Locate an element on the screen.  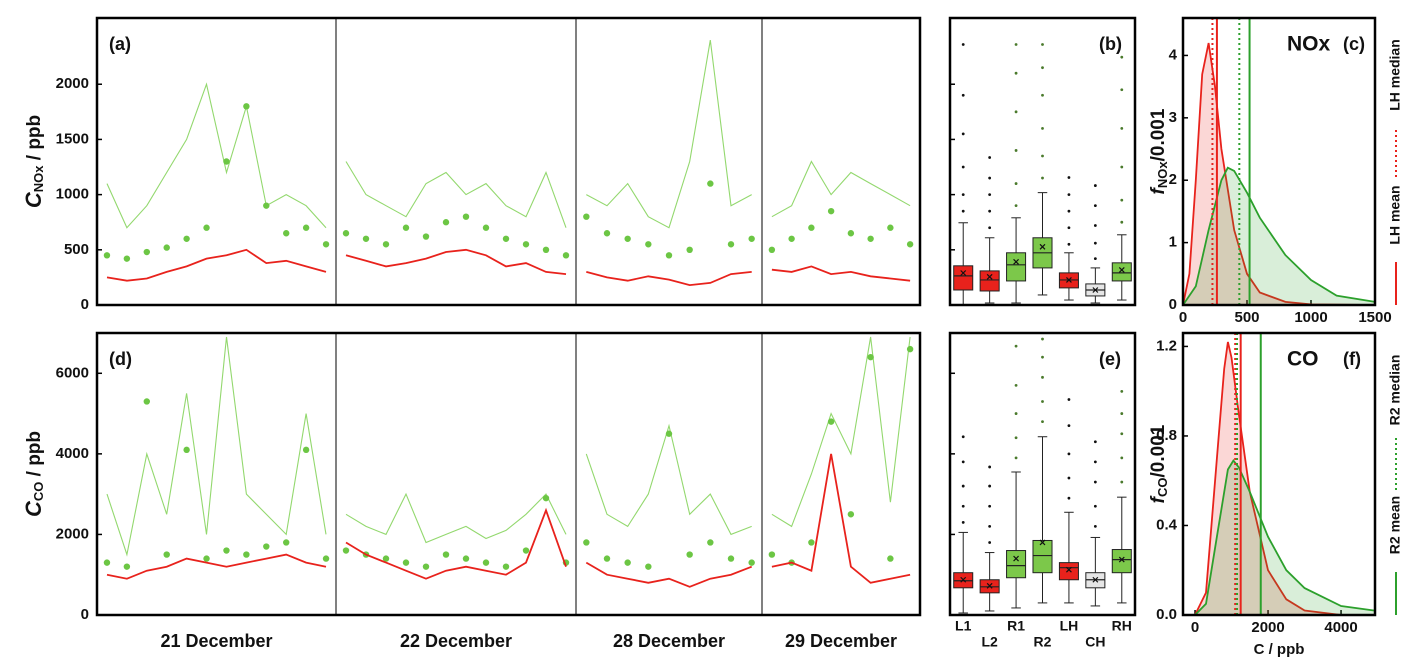
y-label-symbol: f is located at coordinates (1158, 190).